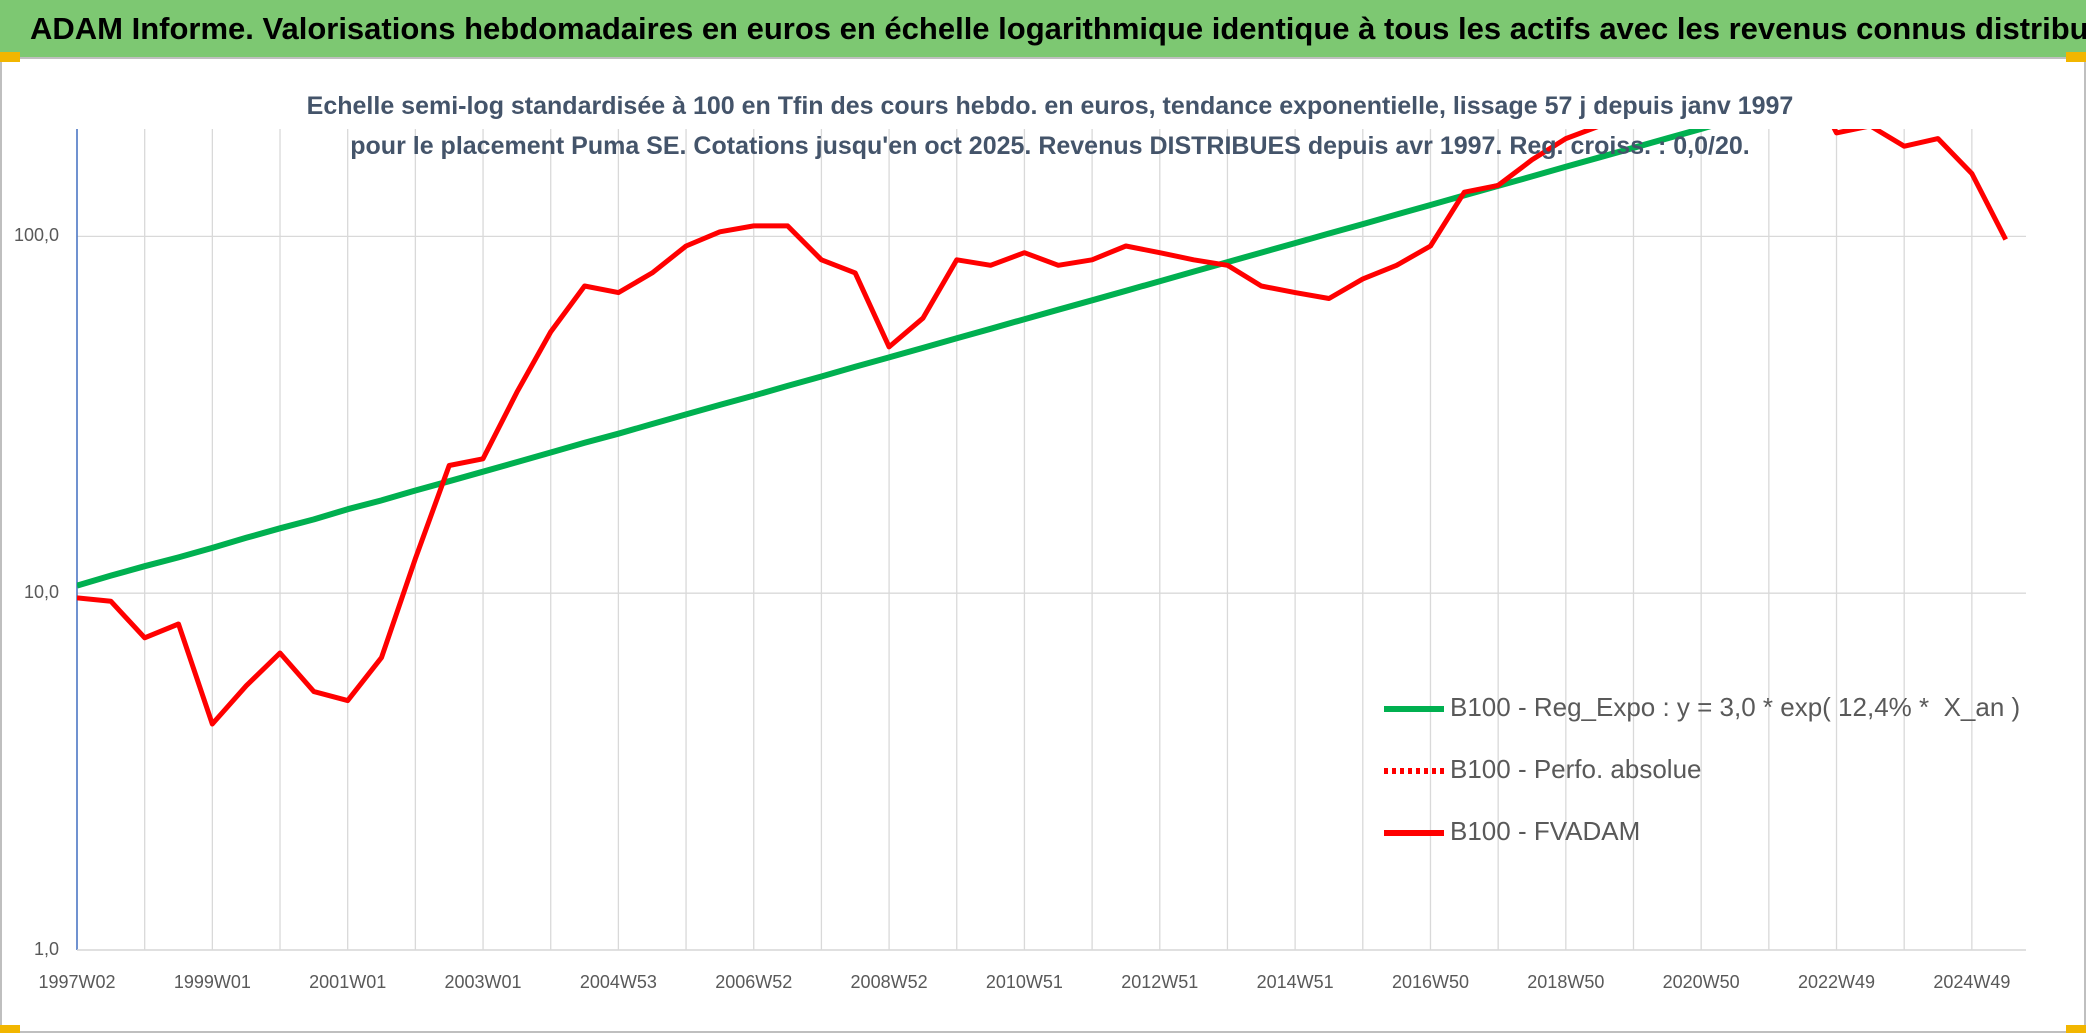  What do you see at coordinates (1701, 982) in the screenshot?
I see `x-tick-label: 2020W50` at bounding box center [1701, 982].